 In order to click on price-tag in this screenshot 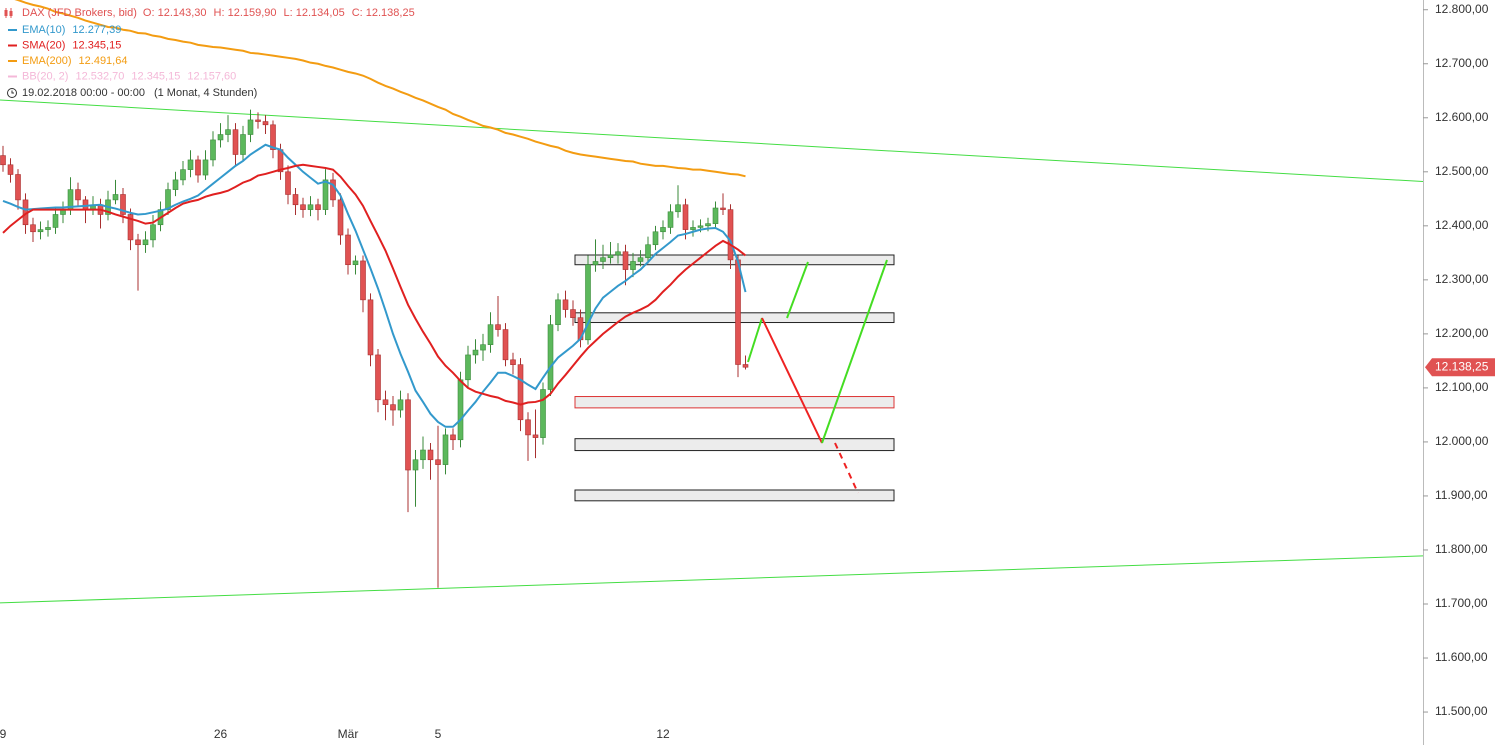, I will do `click(1460, 367)`.